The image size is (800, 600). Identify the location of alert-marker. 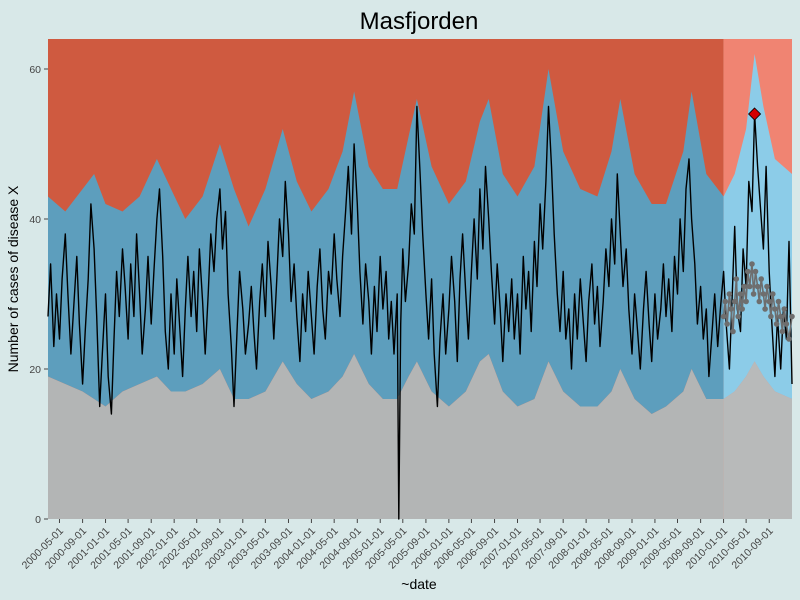
(755, 114).